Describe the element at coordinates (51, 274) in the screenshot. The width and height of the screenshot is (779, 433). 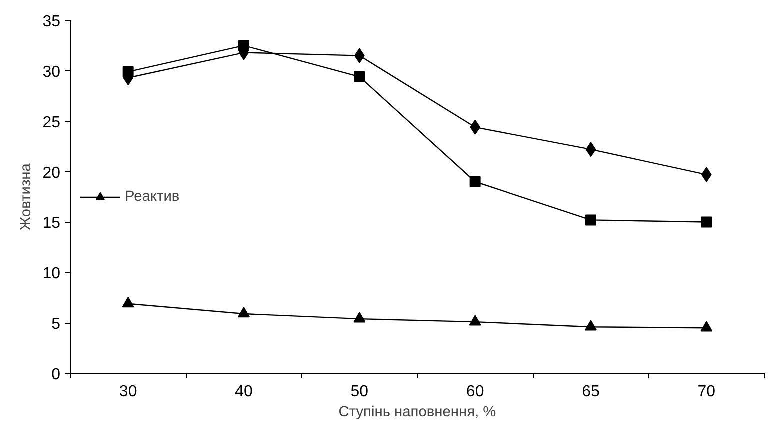
I see `y-tick-label: 10` at that location.